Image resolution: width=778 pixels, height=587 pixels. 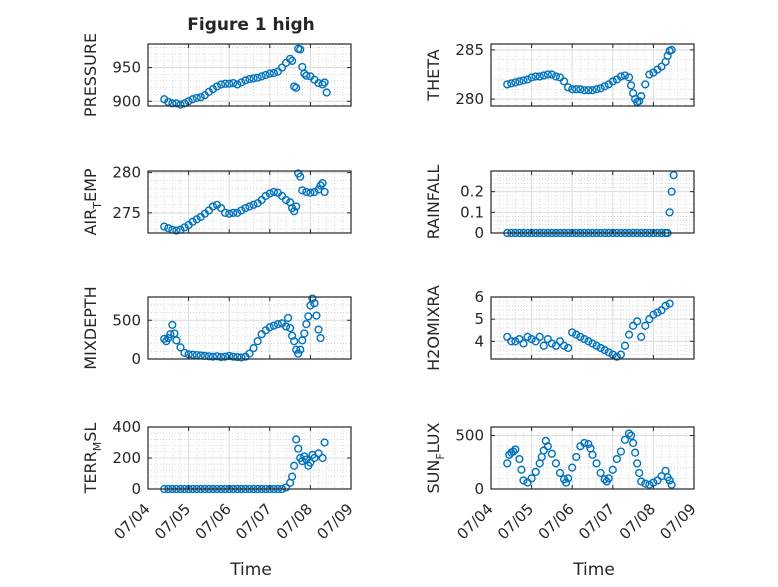 What do you see at coordinates (250, 570) in the screenshot?
I see `x-axis-label-left: Time` at bounding box center [250, 570].